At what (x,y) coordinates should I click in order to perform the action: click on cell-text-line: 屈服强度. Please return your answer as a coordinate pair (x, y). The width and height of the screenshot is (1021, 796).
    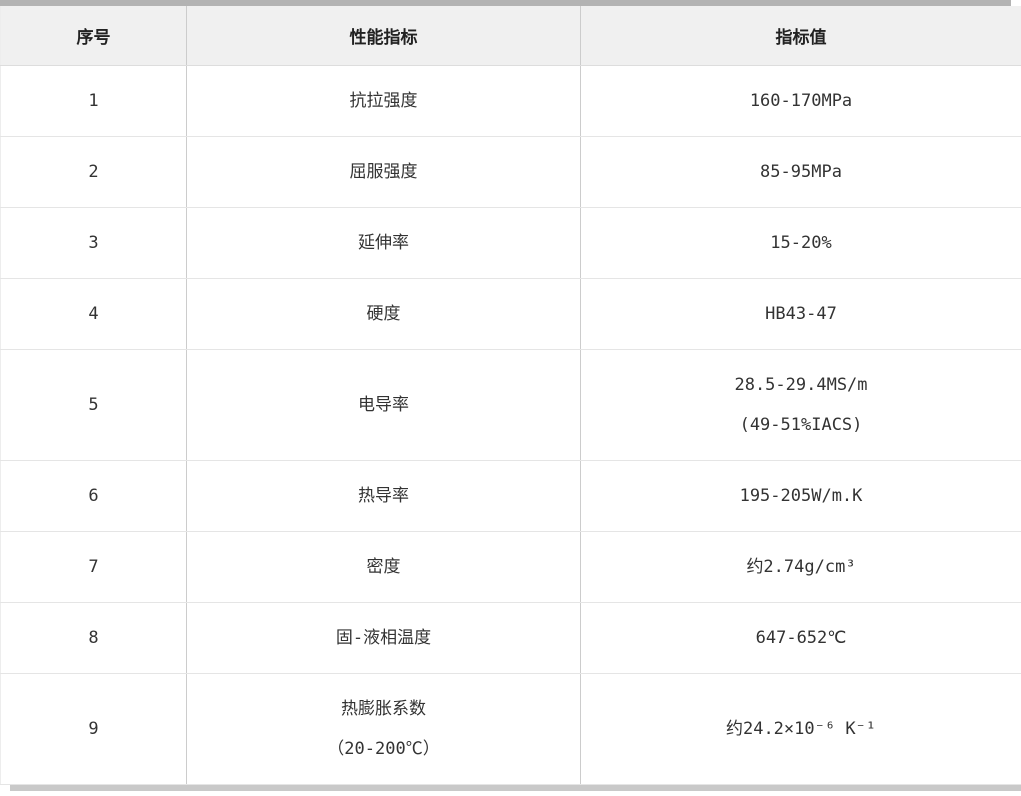
    Looking at the image, I should click on (383, 172).